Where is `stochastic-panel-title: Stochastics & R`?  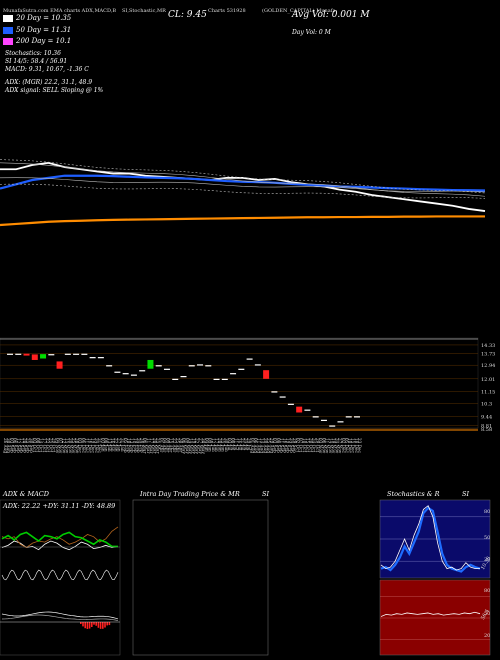
stochastic-panel-title: Stochastics & R is located at coordinates (413, 494).